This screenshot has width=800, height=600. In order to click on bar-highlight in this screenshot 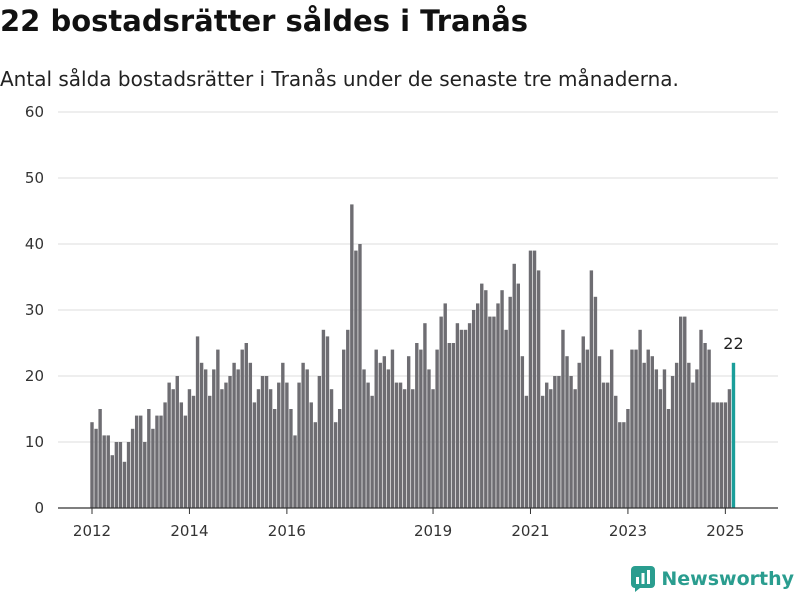, I will do `click(733, 435)`.